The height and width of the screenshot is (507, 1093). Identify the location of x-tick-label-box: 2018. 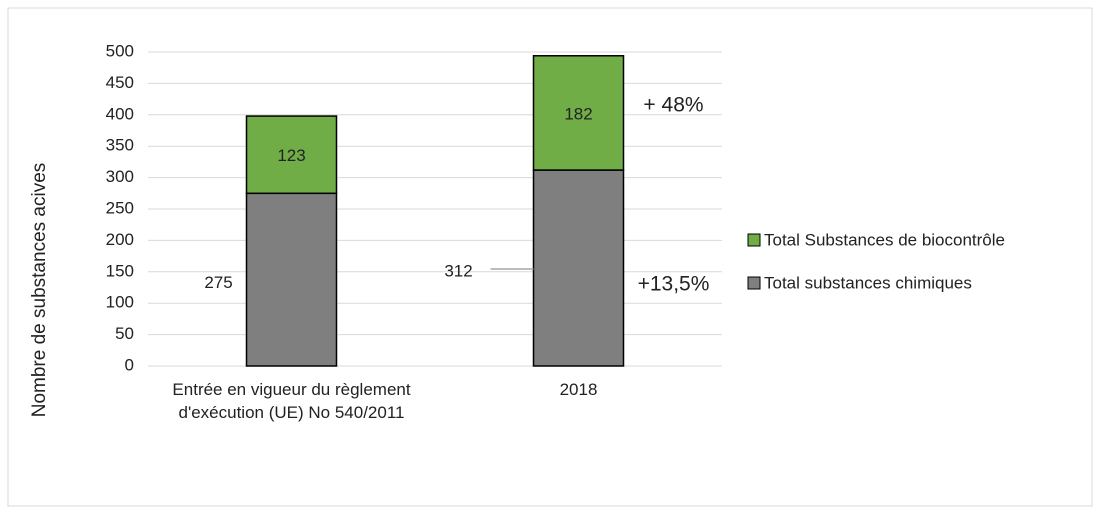
(578, 389).